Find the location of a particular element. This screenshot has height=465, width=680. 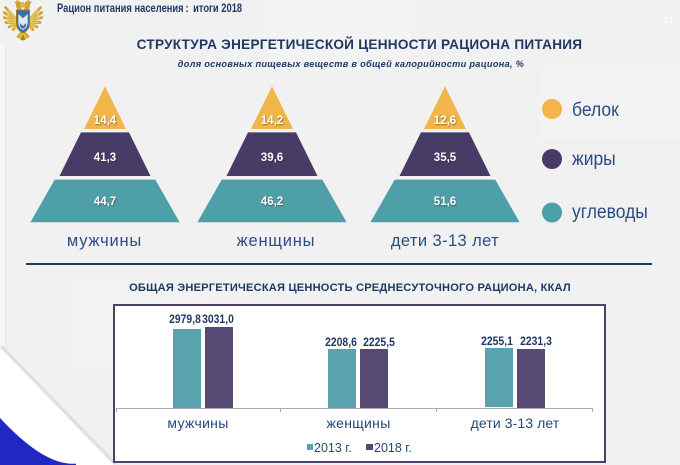

svg-text: 14,4 is located at coordinates (105, 121).